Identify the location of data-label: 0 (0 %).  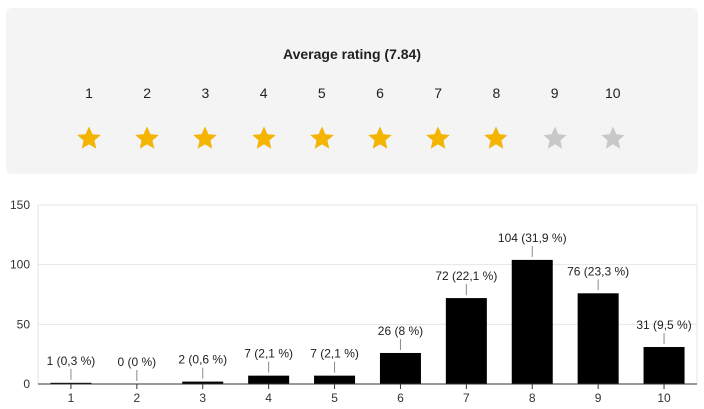
(137, 362).